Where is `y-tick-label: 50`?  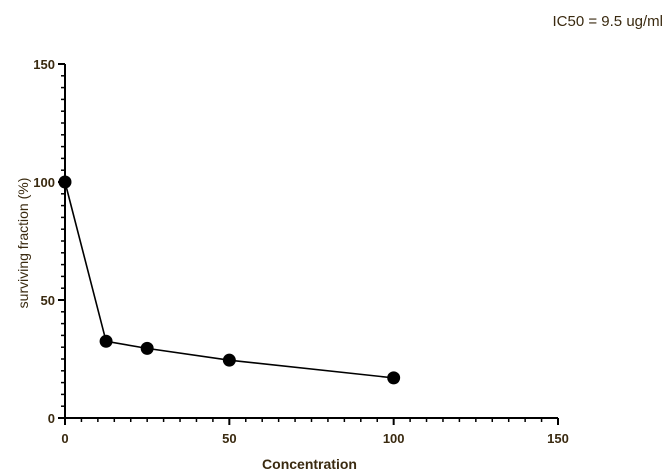 y-tick-label: 50 is located at coordinates (48, 300).